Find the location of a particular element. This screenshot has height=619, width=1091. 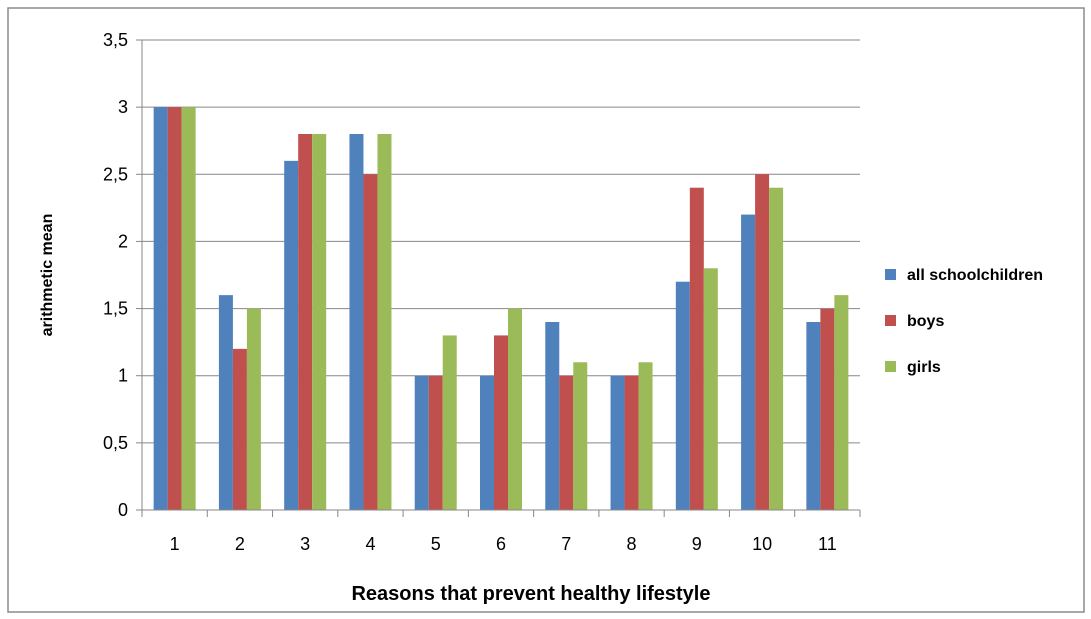

x-tick-label: 9 is located at coordinates (697, 544).